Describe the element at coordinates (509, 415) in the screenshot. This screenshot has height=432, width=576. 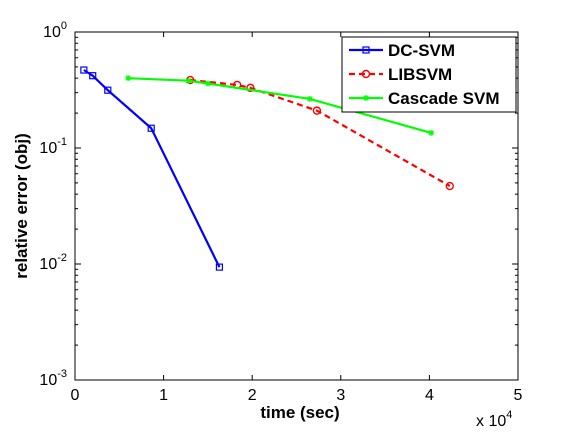
I see `x-multiplier-exp: 4` at that location.